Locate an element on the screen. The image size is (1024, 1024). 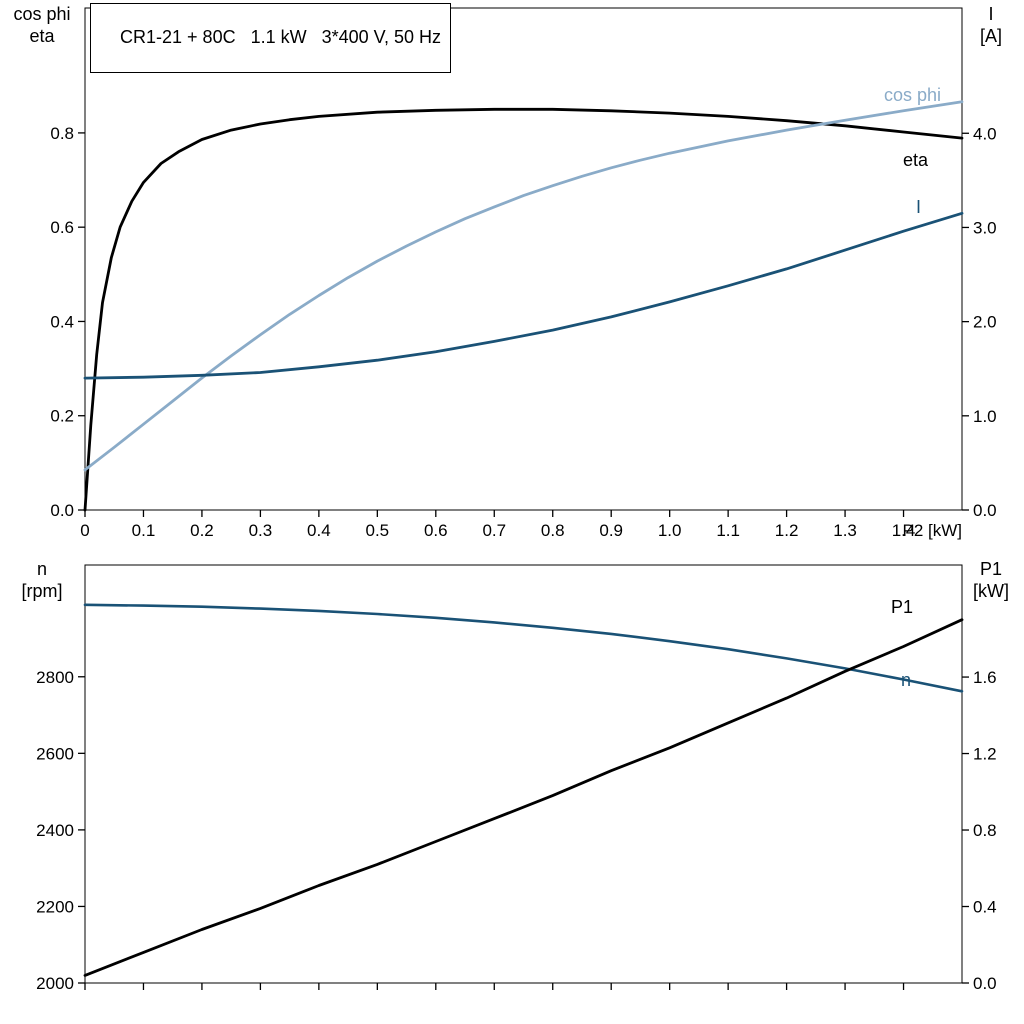
x-tick-label: 0.5 is located at coordinates (378, 530).